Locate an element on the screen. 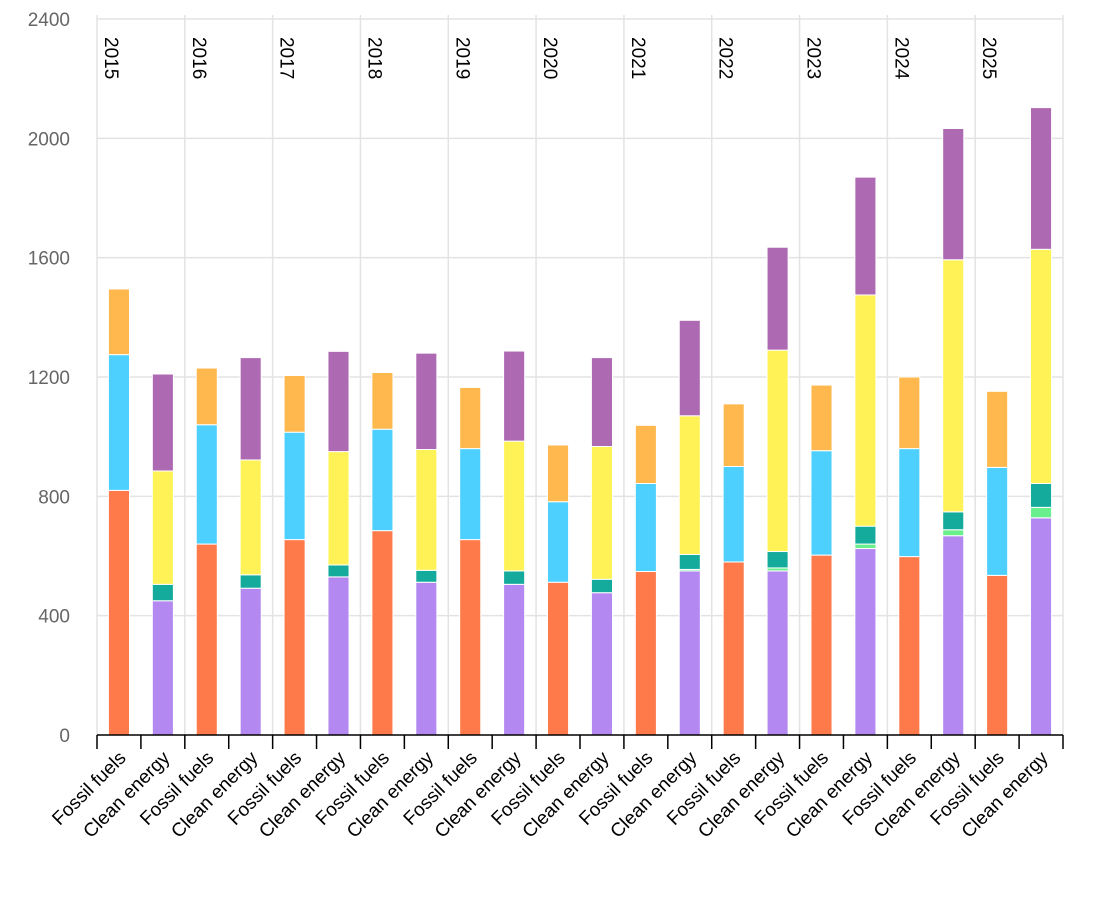 This screenshot has width=1100, height=917. y-axis: 0 400 800 1200 1600 2000 2400 is located at coordinates (49, 378).